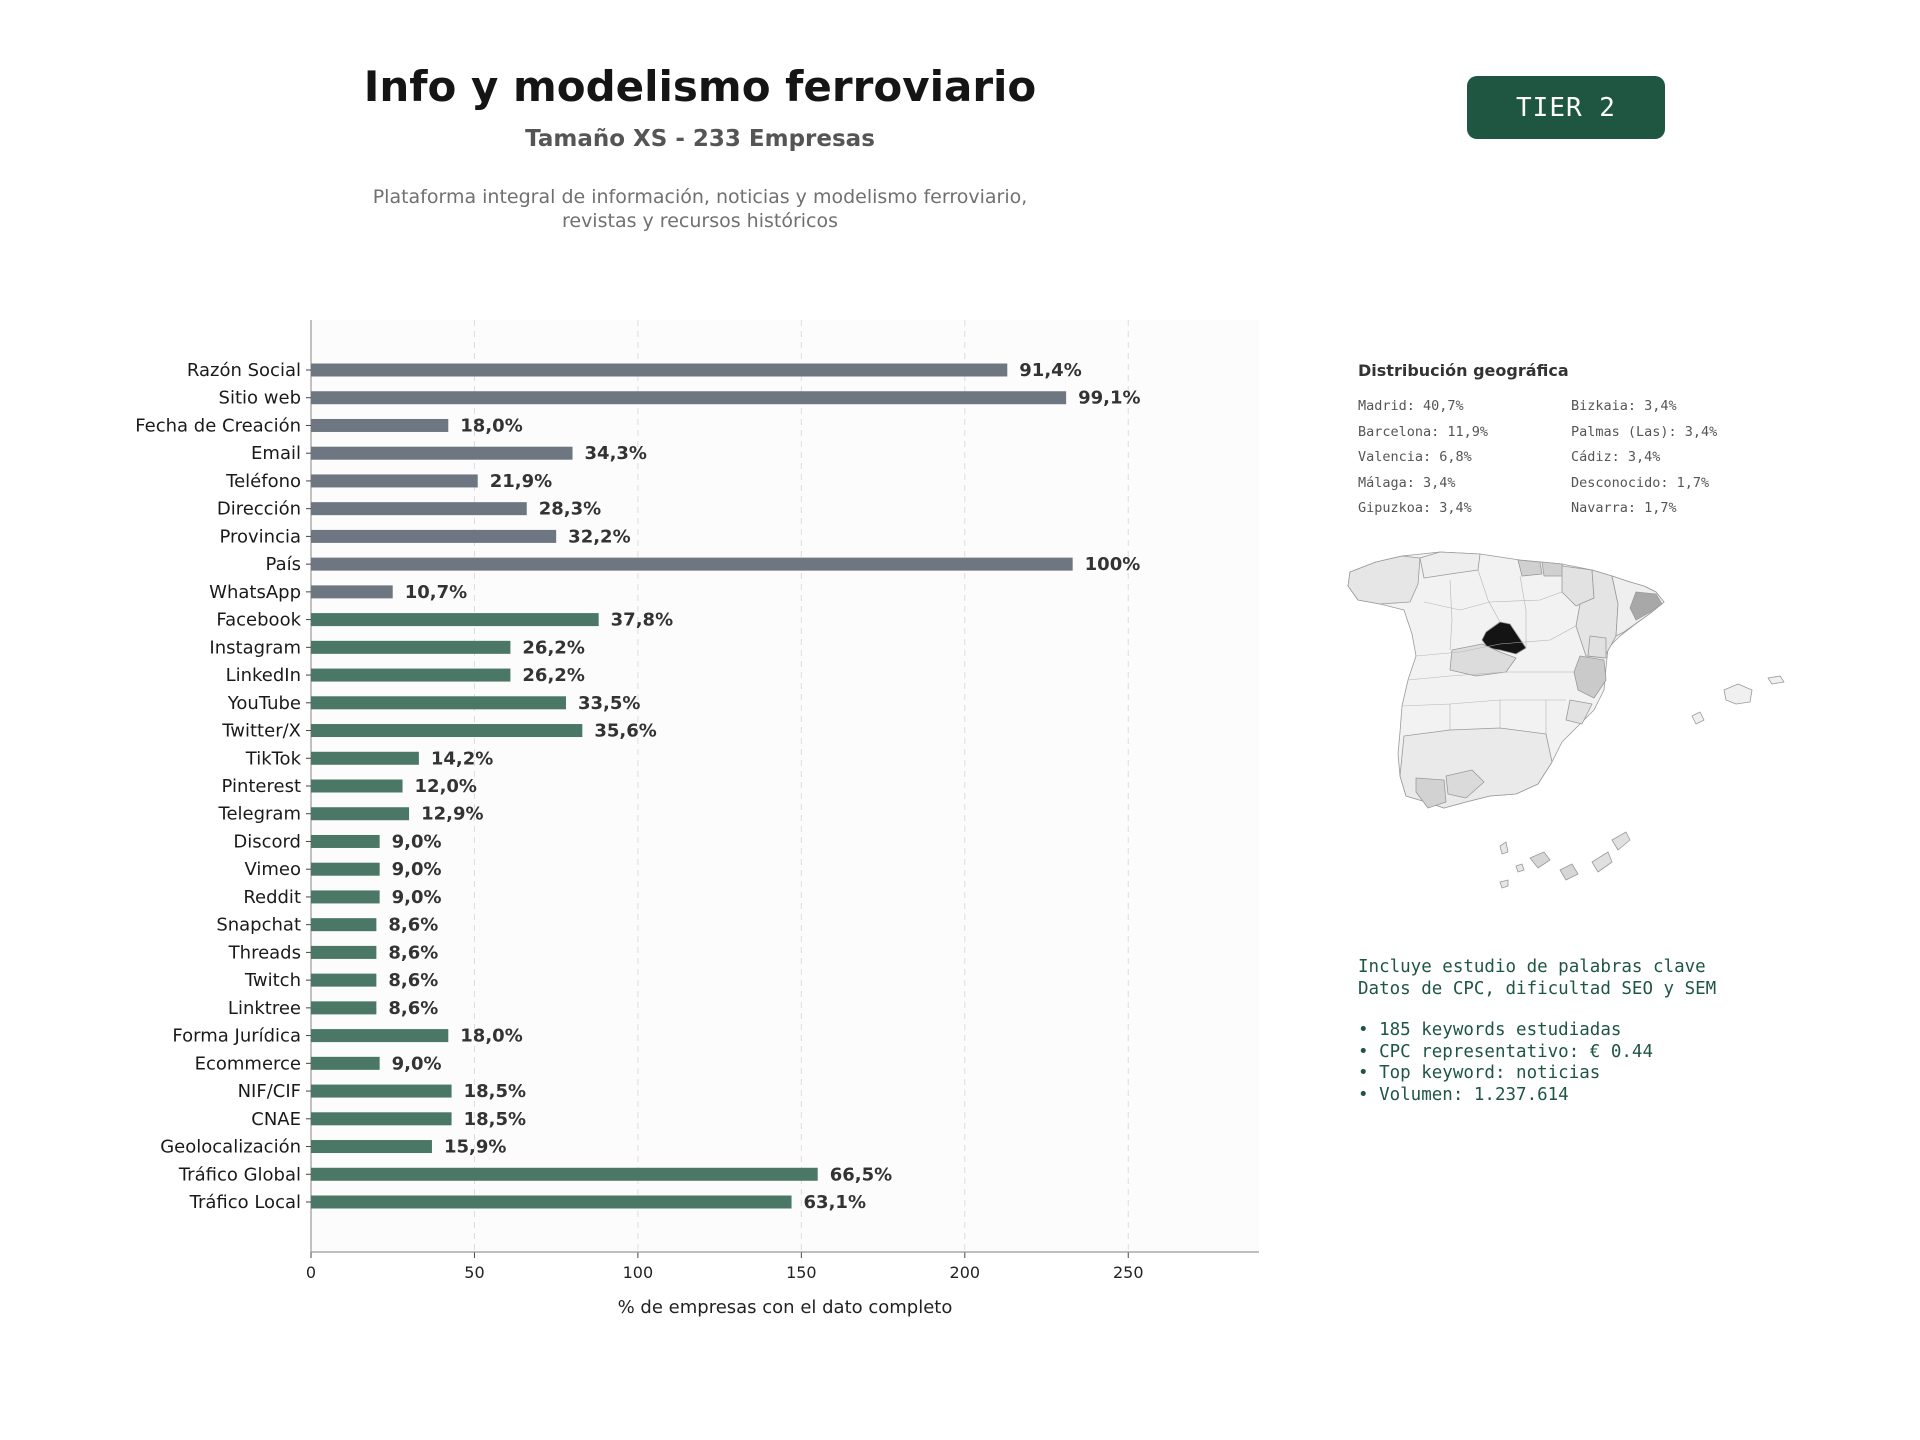  What do you see at coordinates (259, 509) in the screenshot?
I see `category-label: Dirección` at bounding box center [259, 509].